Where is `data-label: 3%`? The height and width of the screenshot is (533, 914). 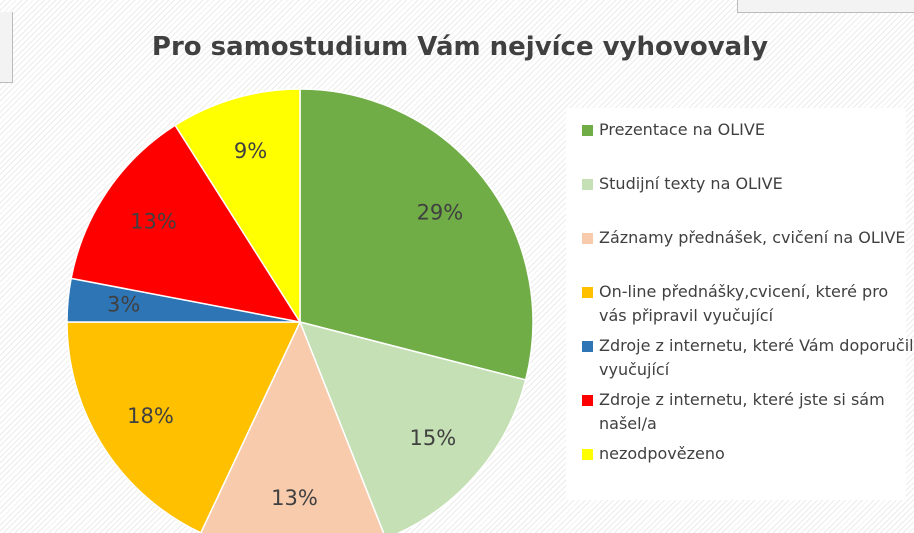 data-label: 3% is located at coordinates (123, 304).